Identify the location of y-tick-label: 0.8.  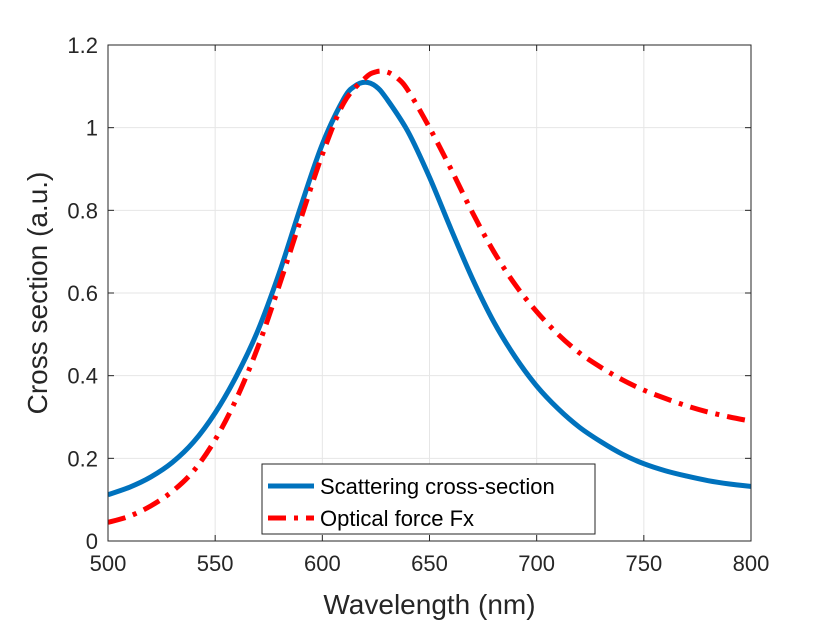
(82, 210).